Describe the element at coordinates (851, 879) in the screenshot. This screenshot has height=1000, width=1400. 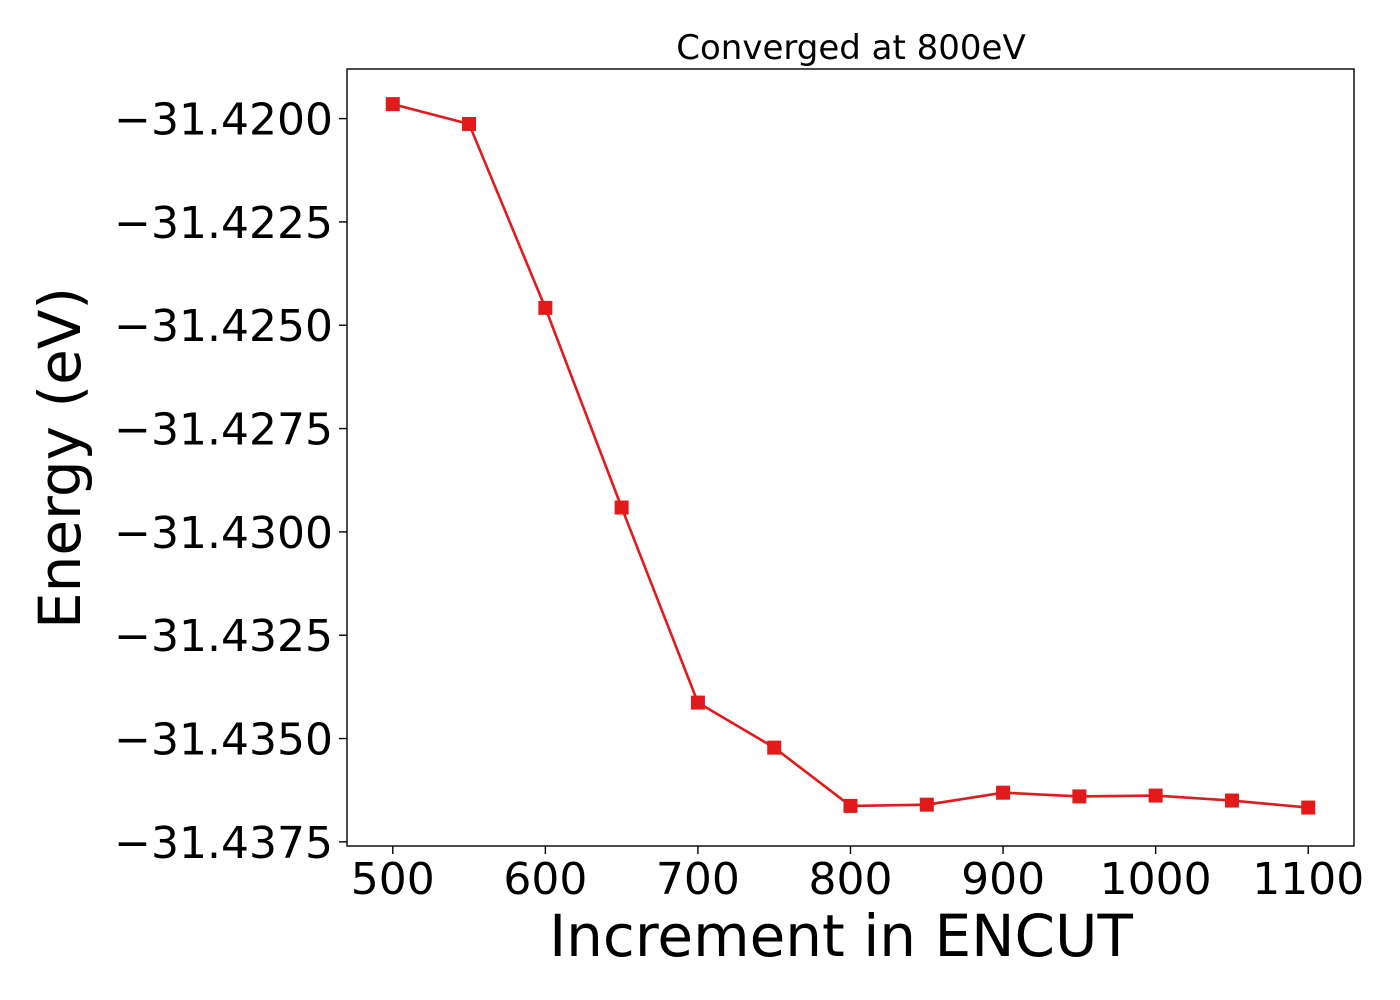
I see `x-tick-label: 800` at that location.